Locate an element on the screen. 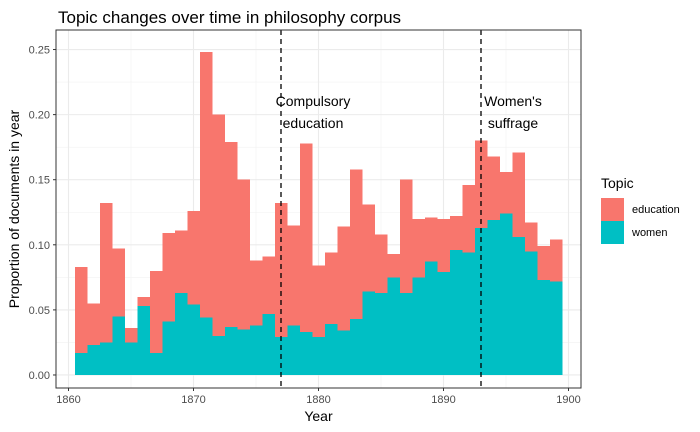 This screenshot has width=700, height=432. event-annotation: Women's is located at coordinates (513, 101).